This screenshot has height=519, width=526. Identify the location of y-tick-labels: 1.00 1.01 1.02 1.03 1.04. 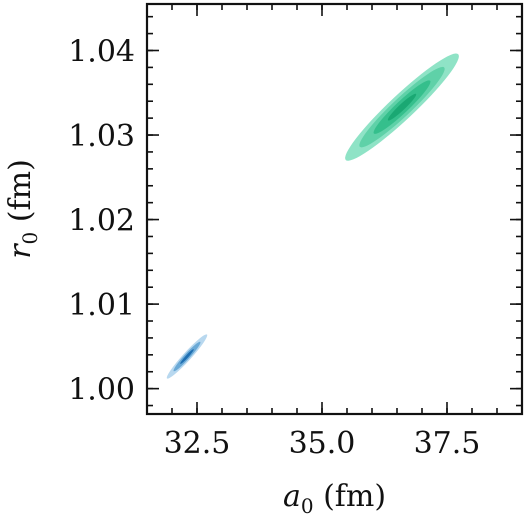
(101, 220).